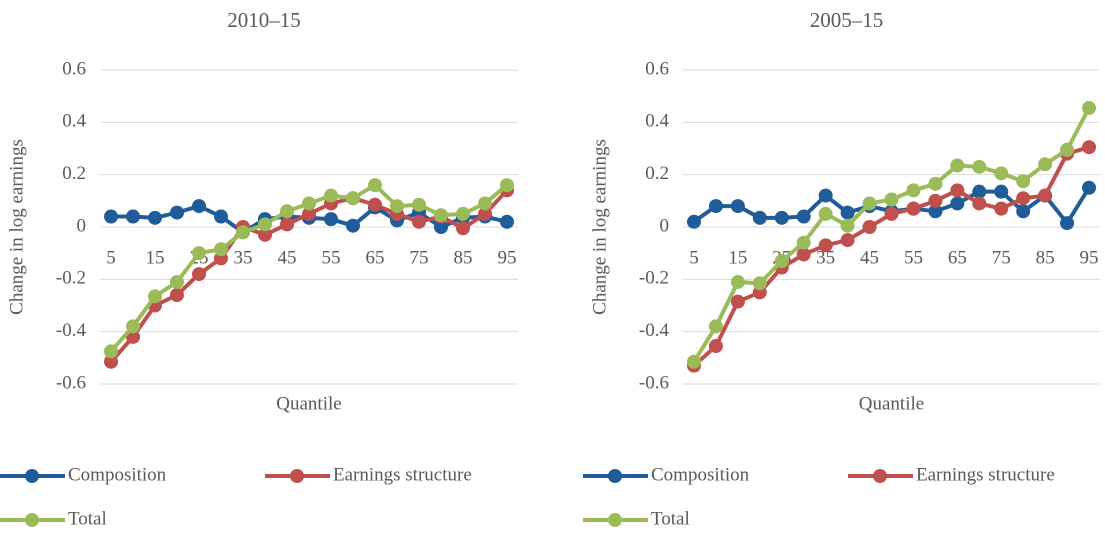 The image size is (1105, 541). I want to click on legend-label: Total, so click(670, 518).